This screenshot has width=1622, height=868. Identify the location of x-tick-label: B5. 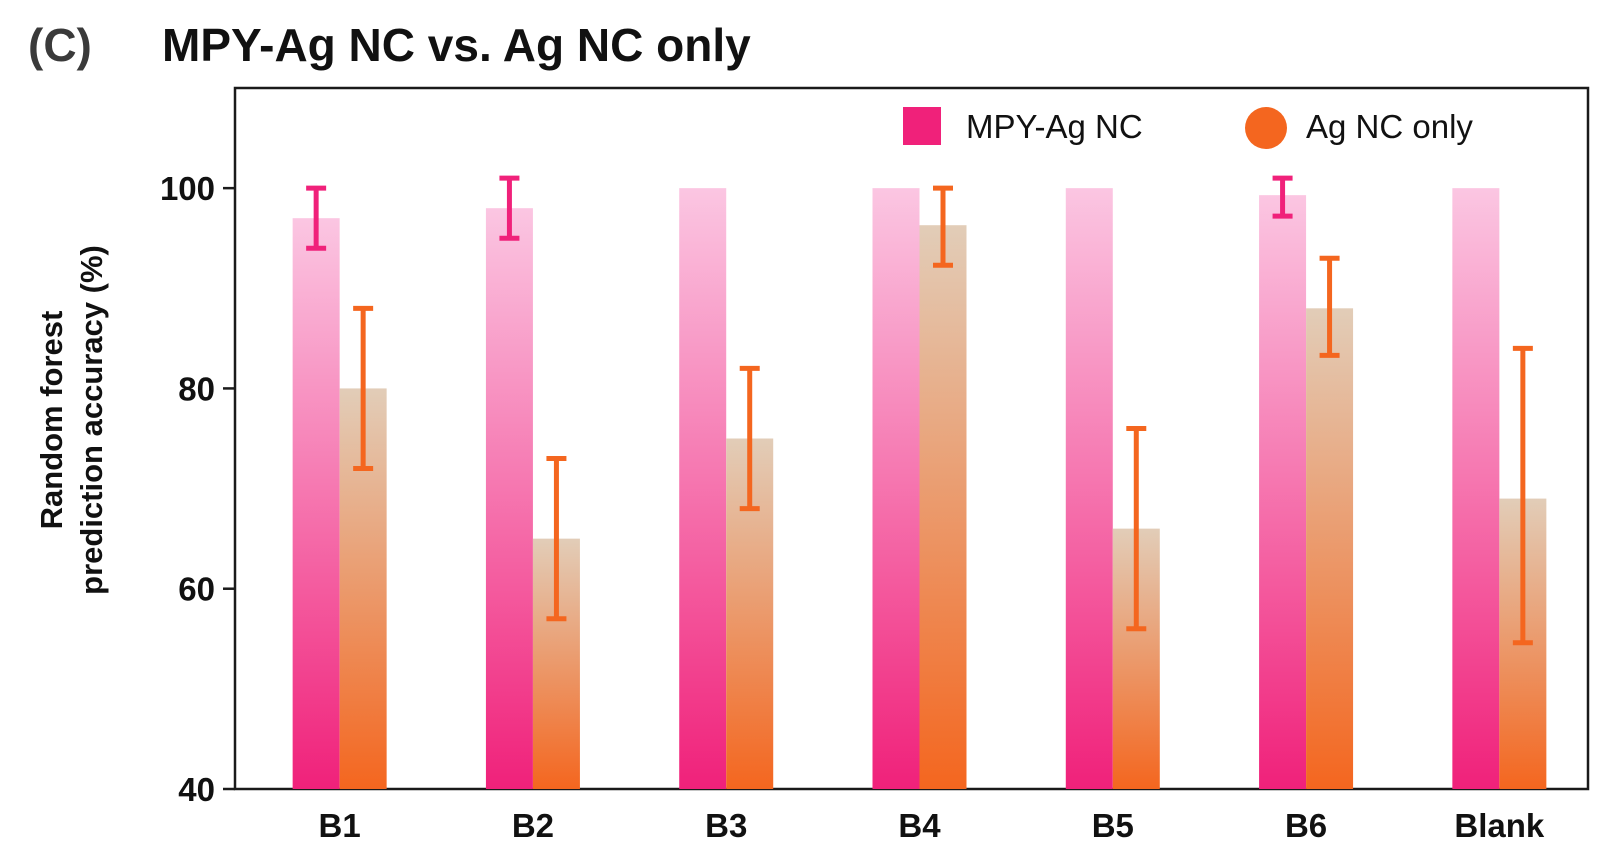
(1113, 825).